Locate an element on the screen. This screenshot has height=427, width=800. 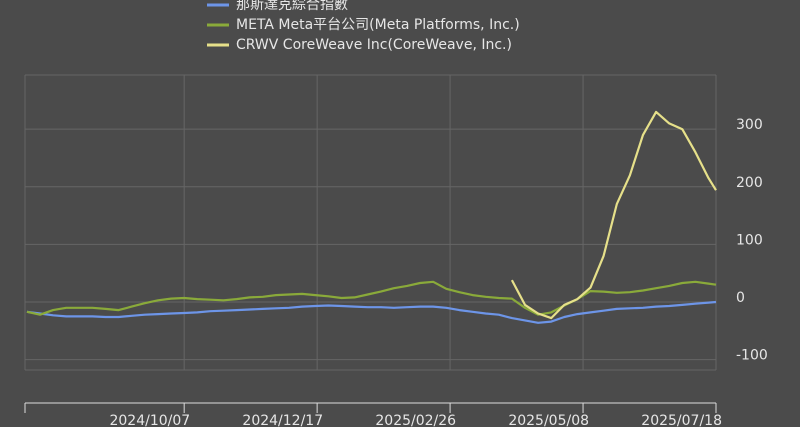
x-tick-label: 2025/02/26 is located at coordinates (415, 420).